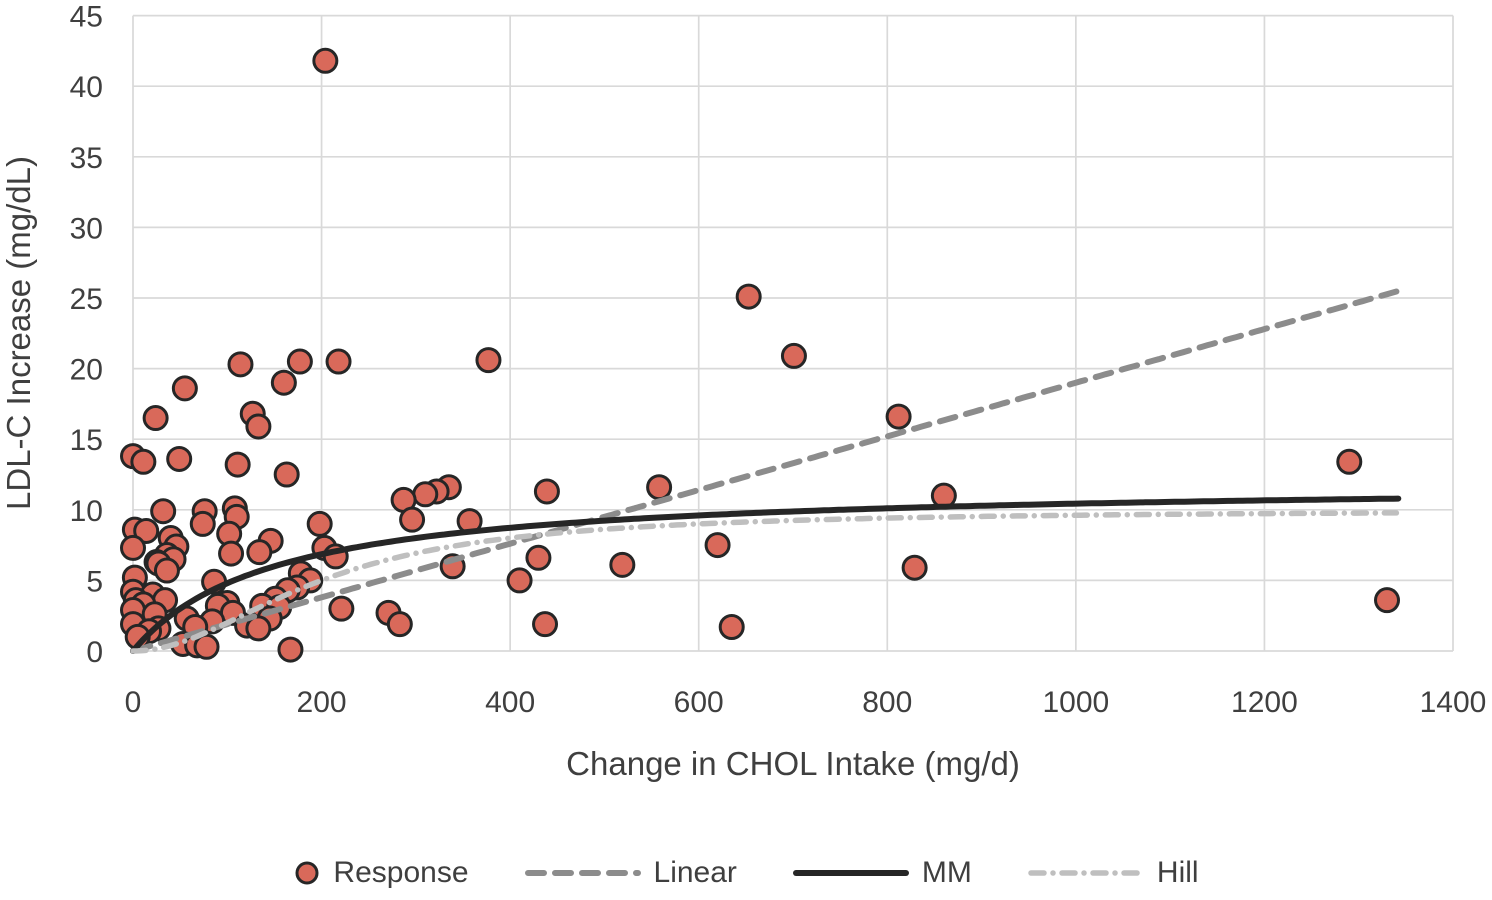 This screenshot has height=900, width=1492. Describe the element at coordinates (307, 873) in the screenshot. I see `response-marker-icon` at that location.